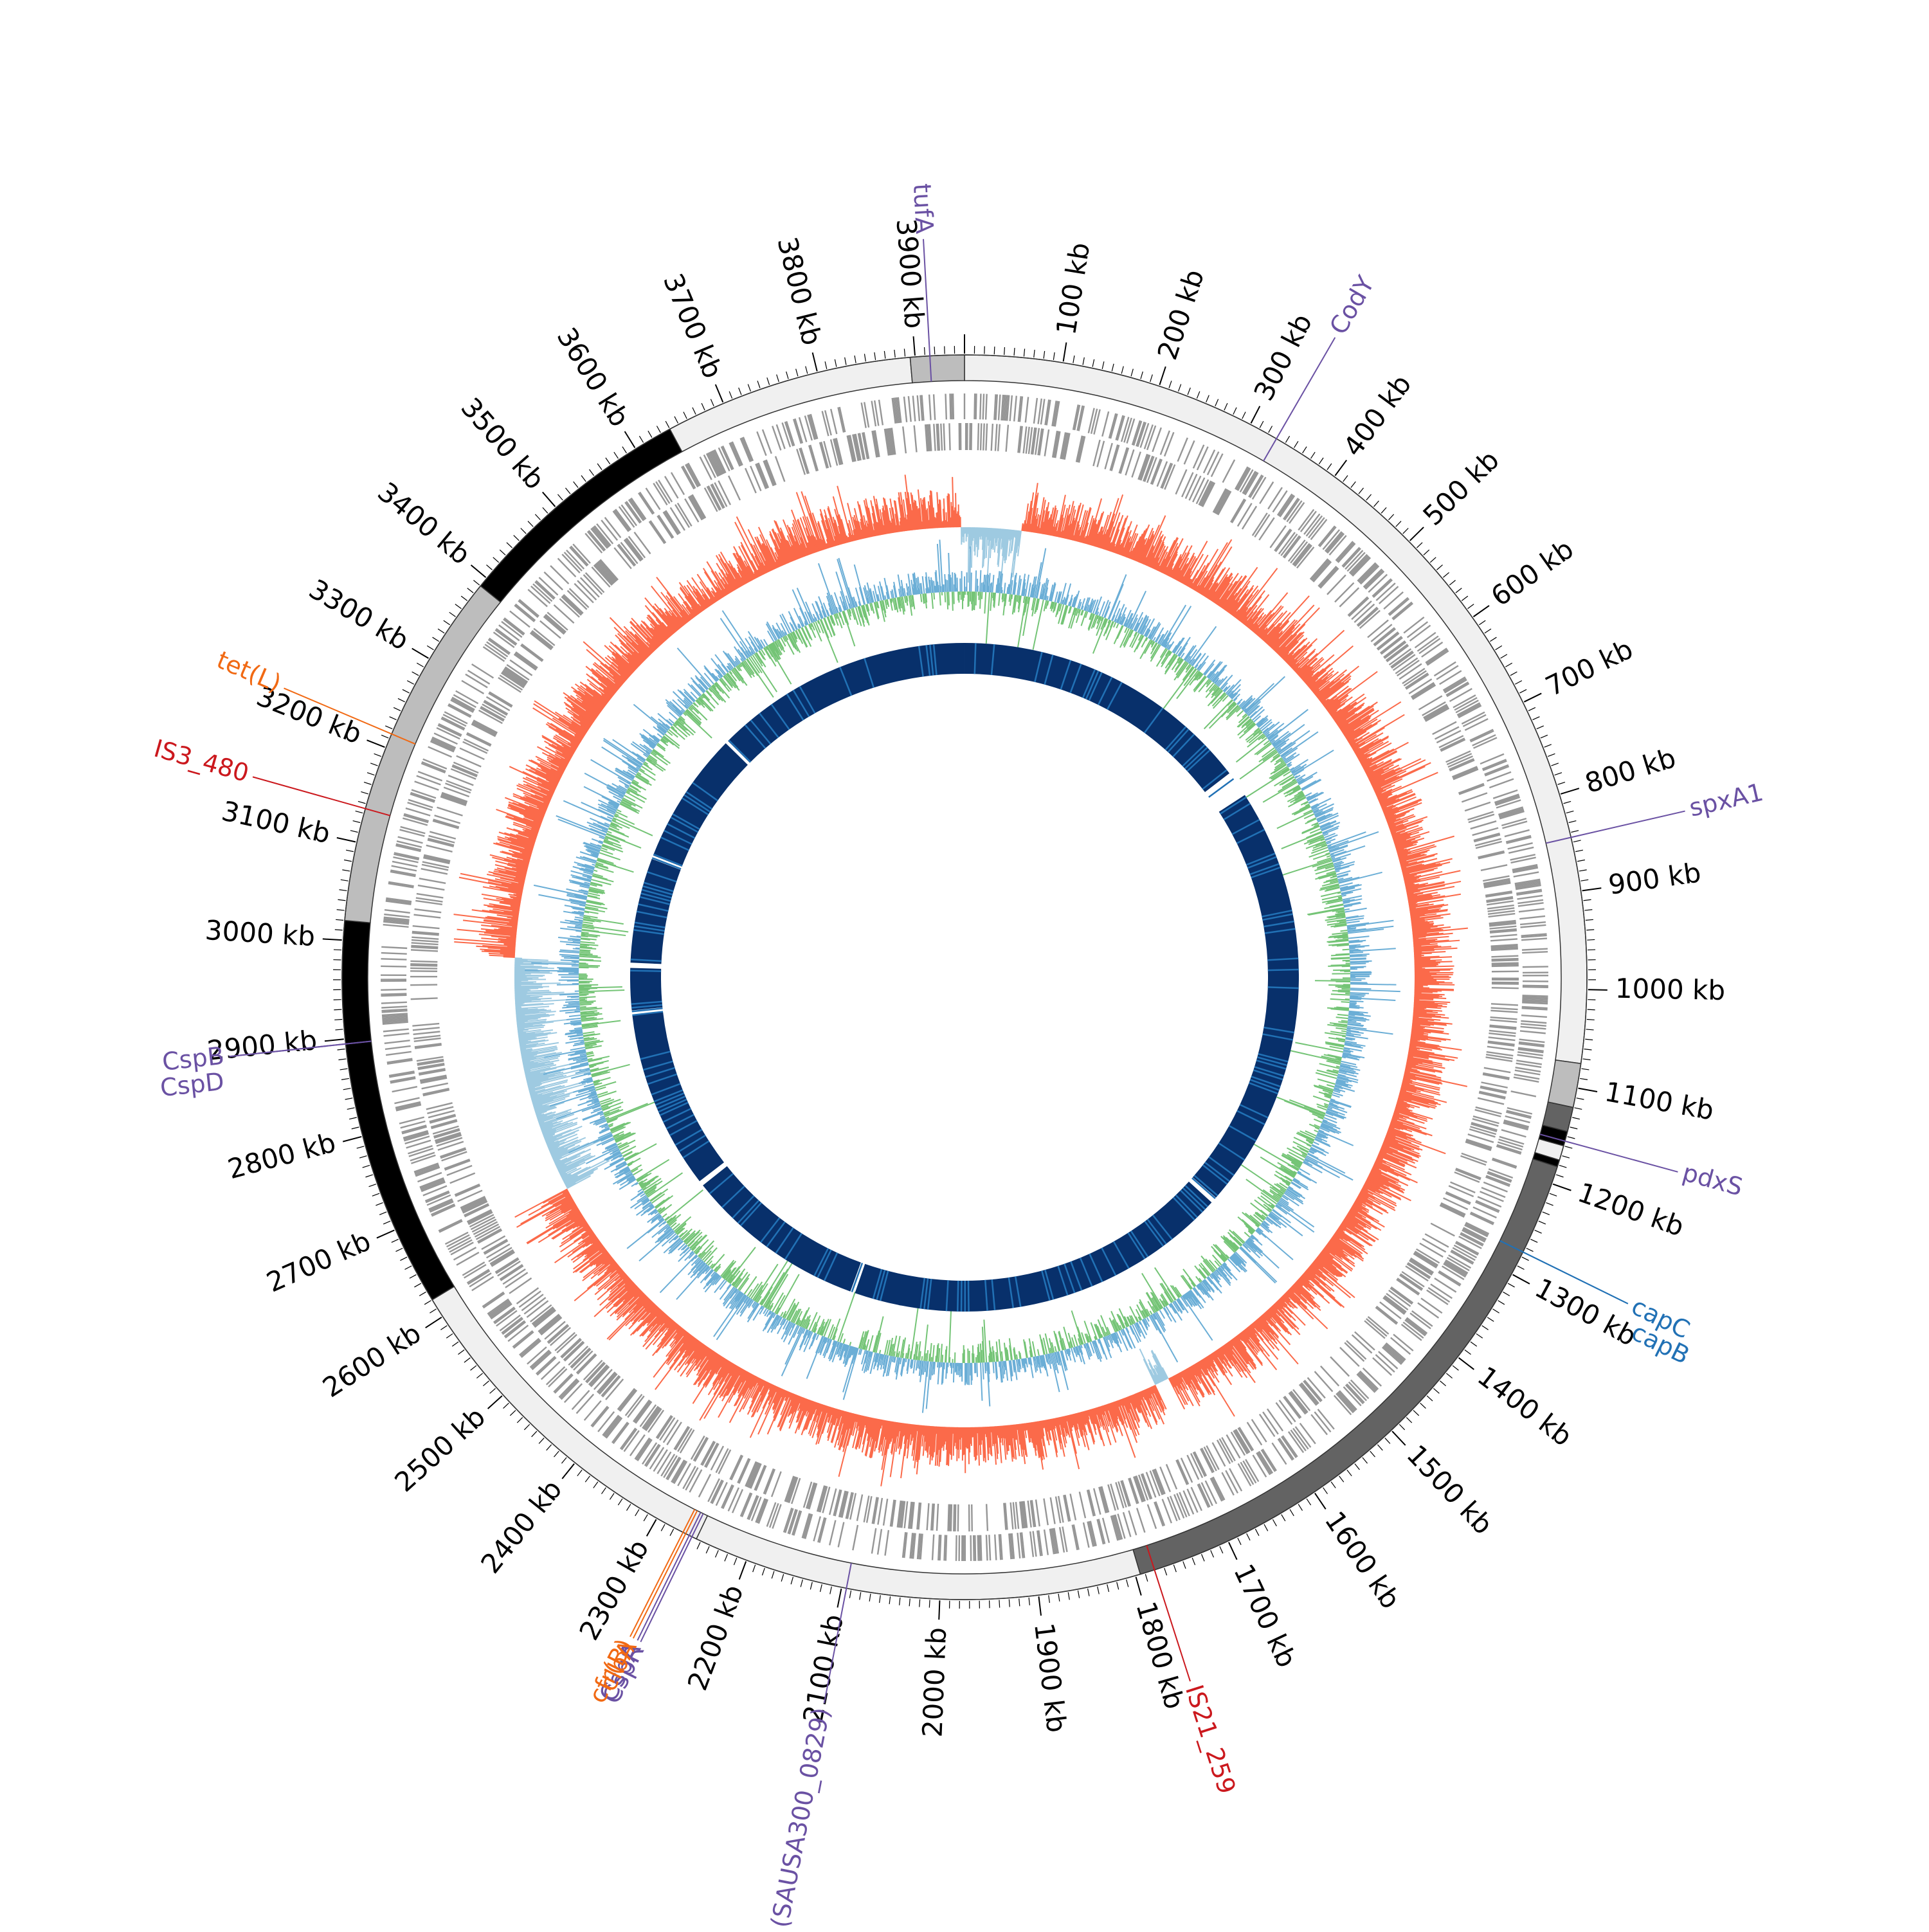 Image resolution: width=1929 pixels, height=1932 pixels. What do you see at coordinates (1670, 989) in the screenshot?
I see `tick-label: 1000 kb` at bounding box center [1670, 989].